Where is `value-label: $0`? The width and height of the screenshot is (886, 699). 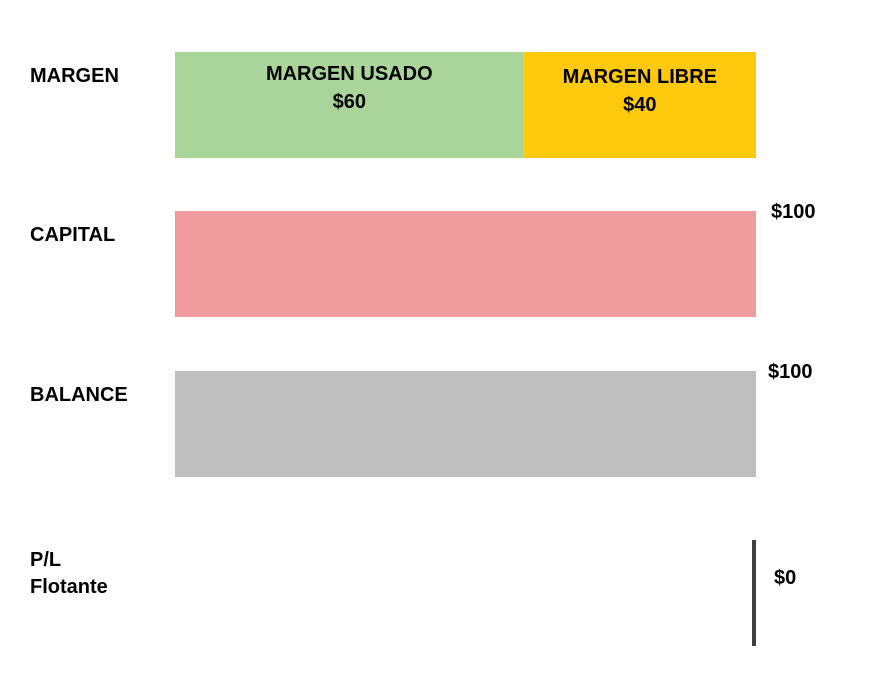
value-label: $0 is located at coordinates (785, 578).